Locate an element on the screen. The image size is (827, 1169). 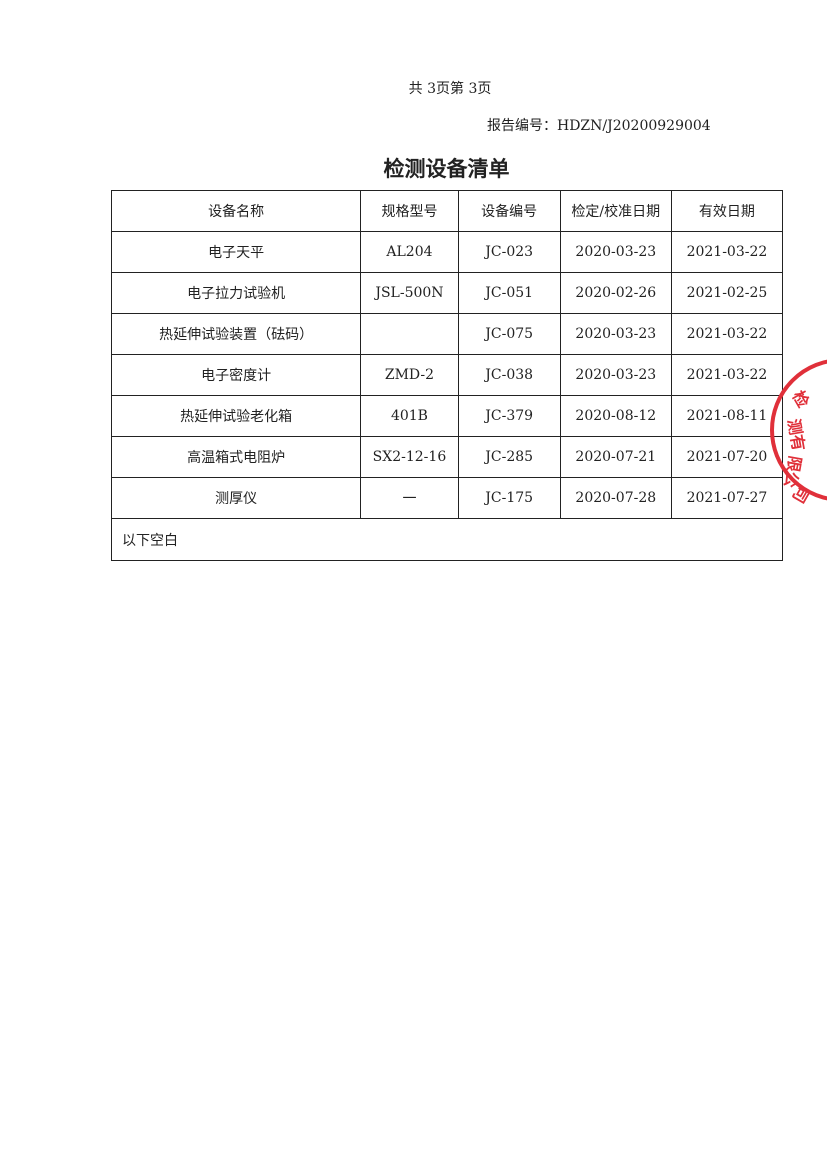
table-cell: JC-038 is located at coordinates (509, 375).